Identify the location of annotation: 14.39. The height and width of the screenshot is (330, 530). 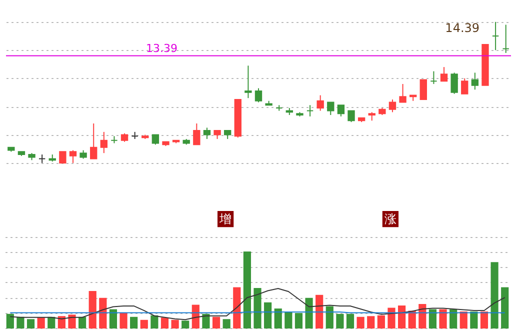
(462, 27).